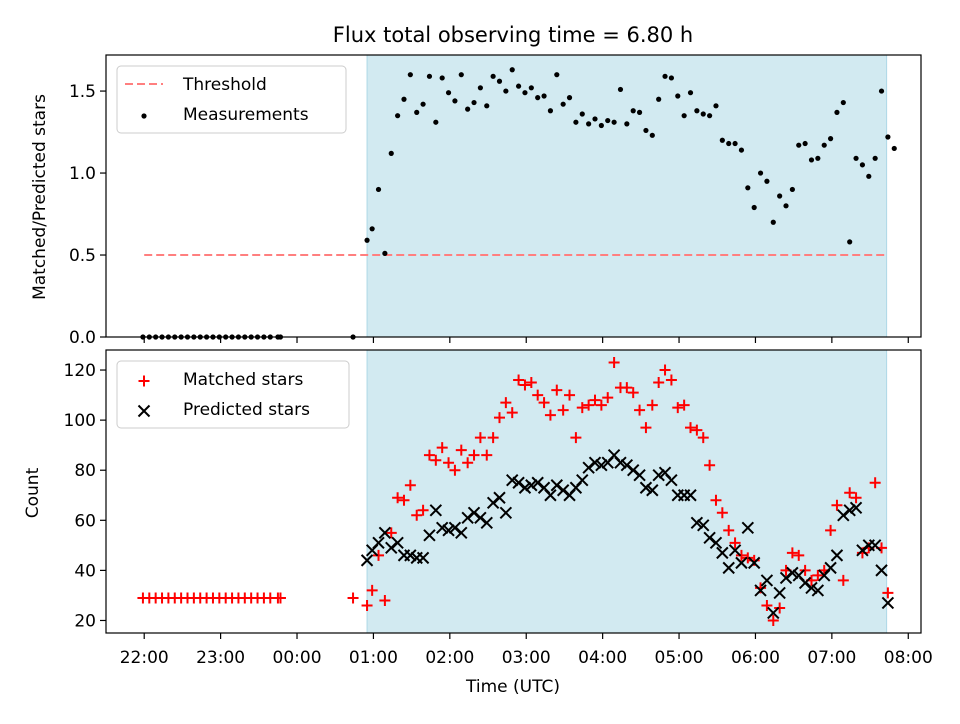 The height and width of the screenshot is (724, 960). What do you see at coordinates (233, 394) in the screenshot?
I see `bottom-legend-box` at bounding box center [233, 394].